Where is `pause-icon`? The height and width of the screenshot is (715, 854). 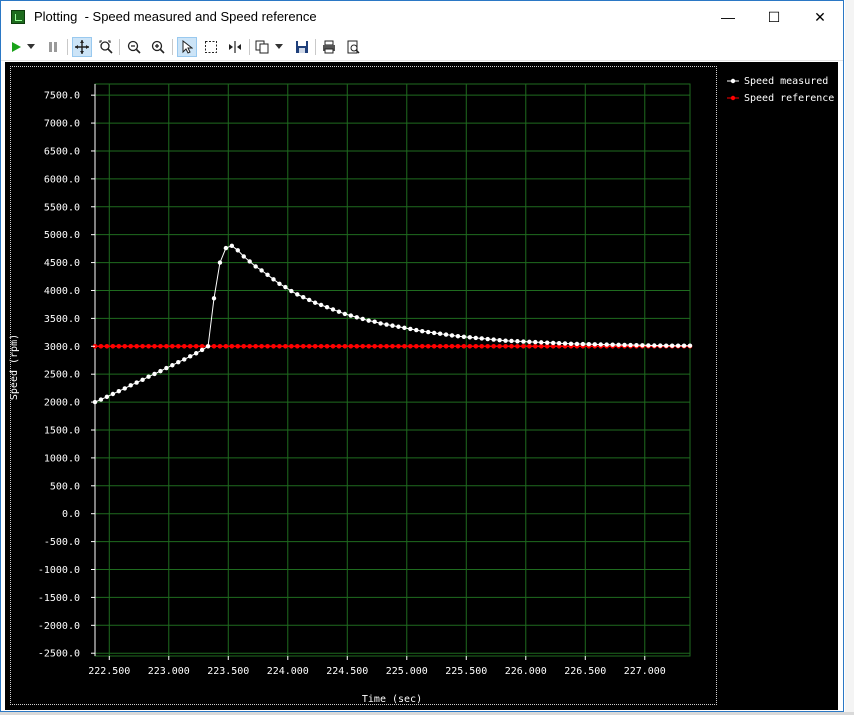
pause-icon is located at coordinates (53, 47).